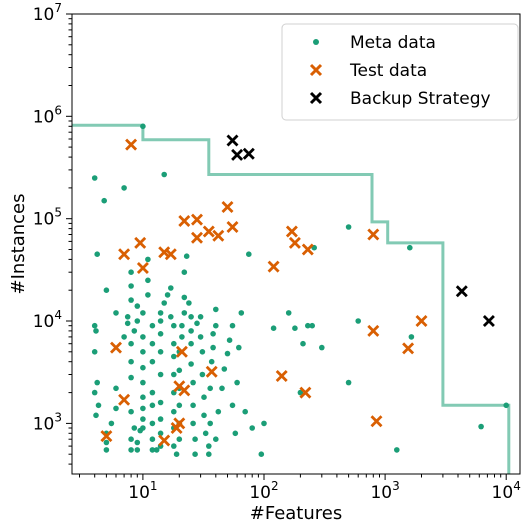 The width and height of the screenshot is (526, 525). What do you see at coordinates (506, 491) in the screenshot?
I see `x-tick-label: 10⁴` at bounding box center [506, 491].